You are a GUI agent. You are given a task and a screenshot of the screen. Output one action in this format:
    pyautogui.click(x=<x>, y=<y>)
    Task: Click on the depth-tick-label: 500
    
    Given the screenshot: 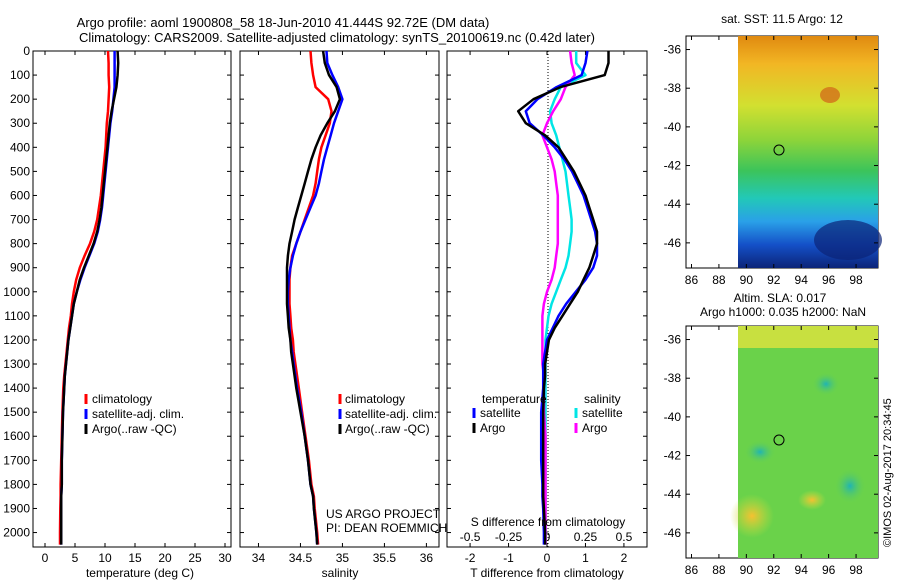 What is the action you would take?
    pyautogui.click(x=20, y=171)
    